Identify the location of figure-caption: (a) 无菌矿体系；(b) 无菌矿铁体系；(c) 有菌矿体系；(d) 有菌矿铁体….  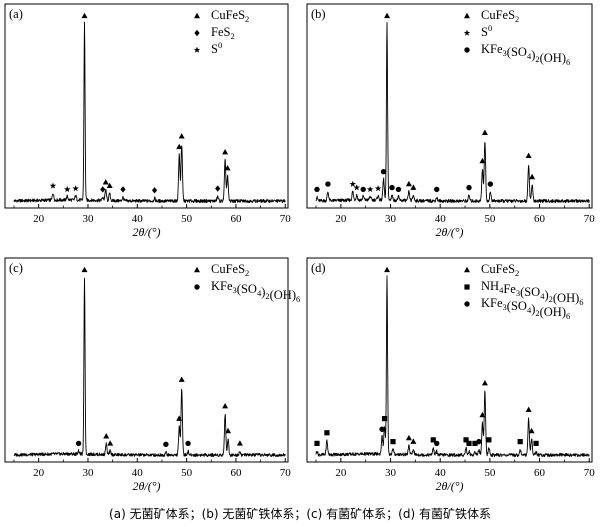
(300, 514).